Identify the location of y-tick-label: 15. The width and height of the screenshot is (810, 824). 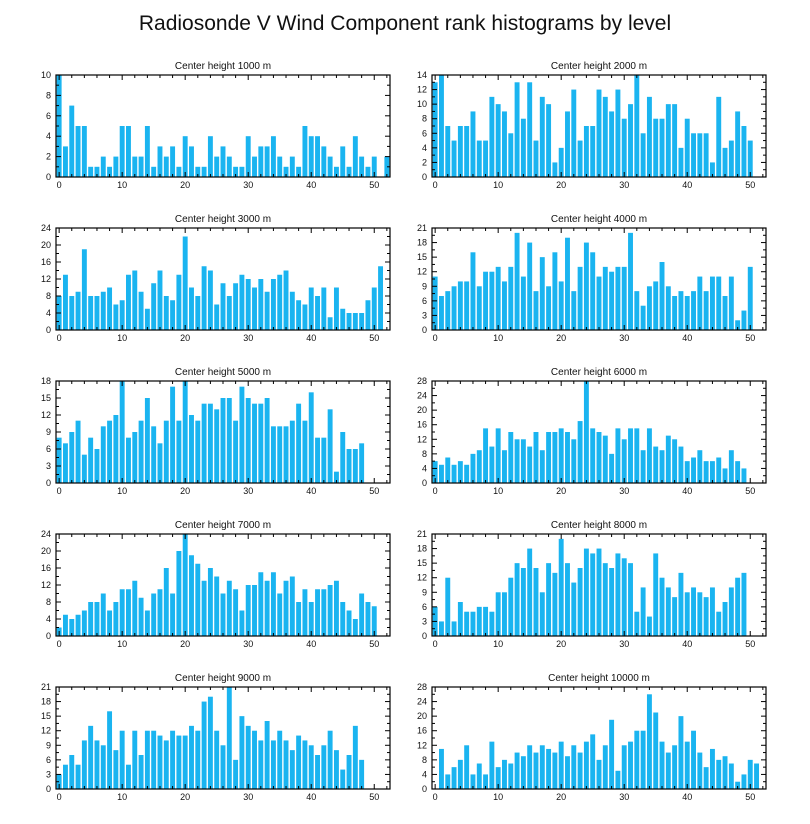
(46, 716).